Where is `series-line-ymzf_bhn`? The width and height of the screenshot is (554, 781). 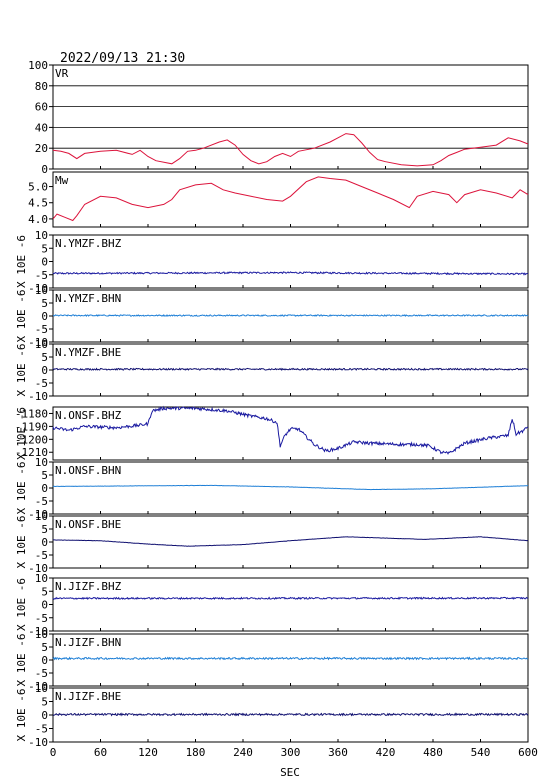 series-line-ymzf_bhn is located at coordinates (290, 315).